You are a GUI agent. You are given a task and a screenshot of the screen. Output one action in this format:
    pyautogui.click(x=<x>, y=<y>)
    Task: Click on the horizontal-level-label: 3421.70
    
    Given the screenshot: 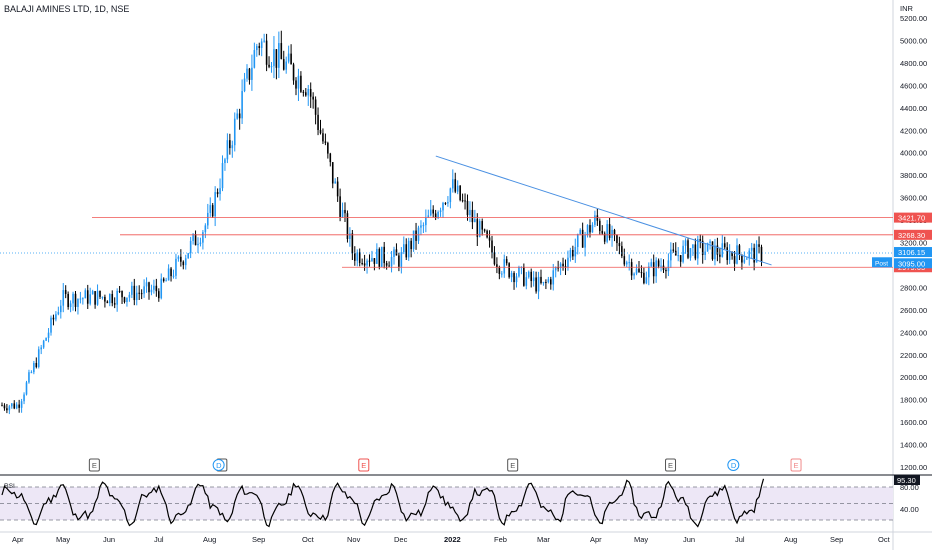 What is the action you would take?
    pyautogui.click(x=911, y=218)
    